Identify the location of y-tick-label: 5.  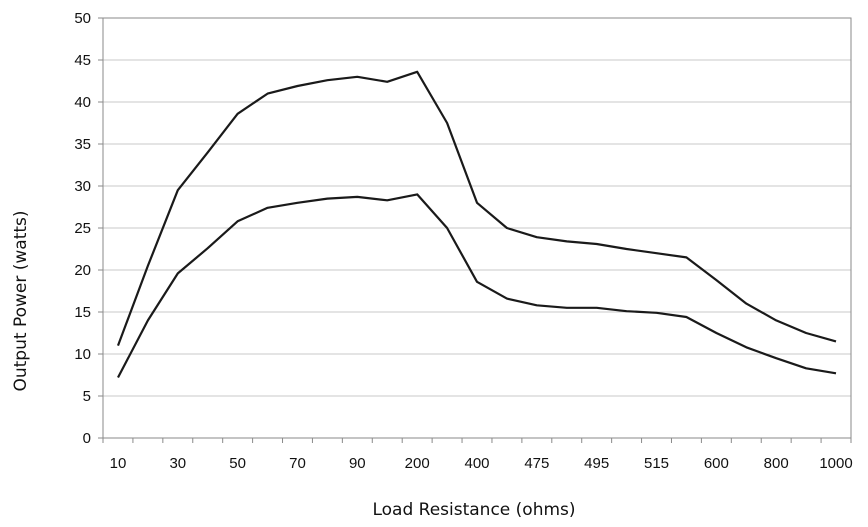
(87, 396).